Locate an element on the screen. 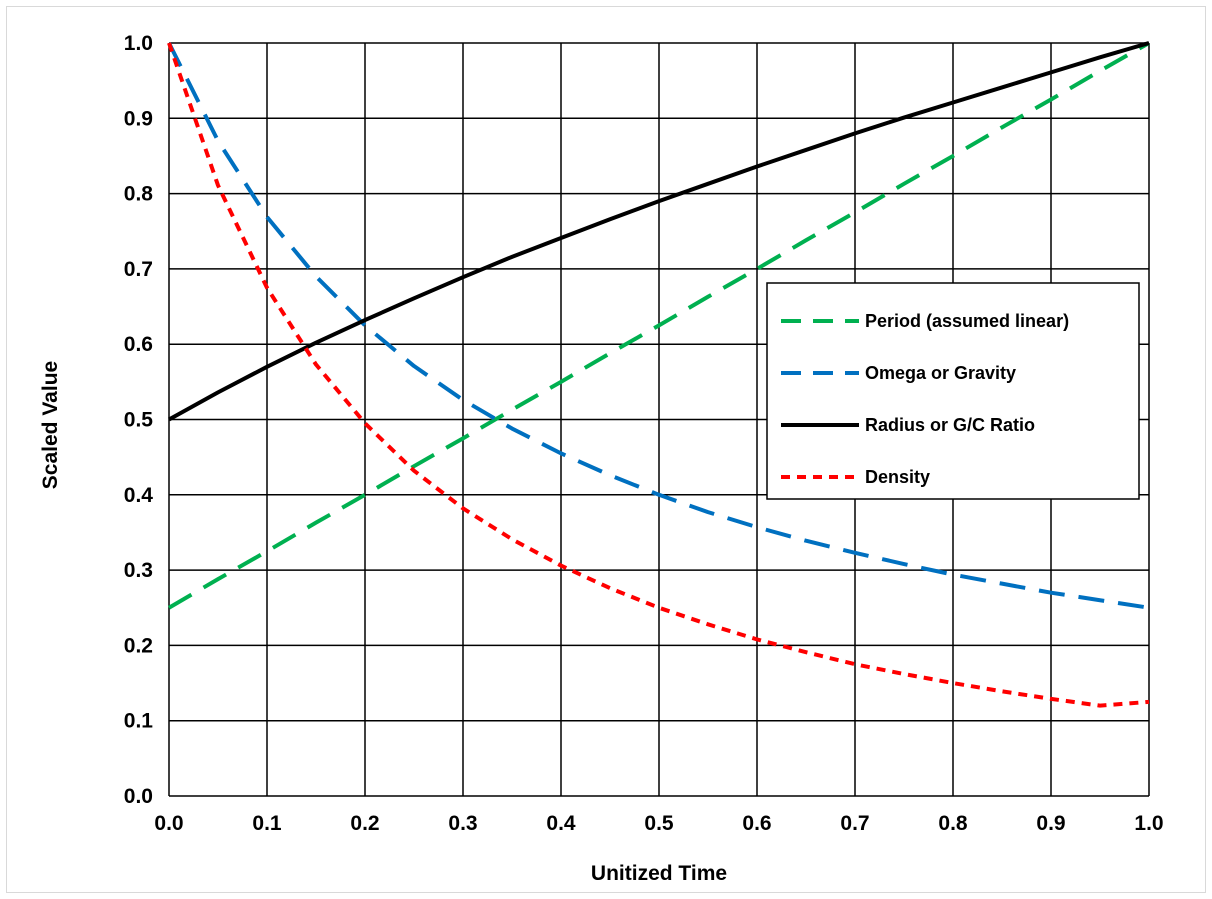 Image resolution: width=1212 pixels, height=899 pixels. y-tick-label: 0.9 is located at coordinates (138, 118).